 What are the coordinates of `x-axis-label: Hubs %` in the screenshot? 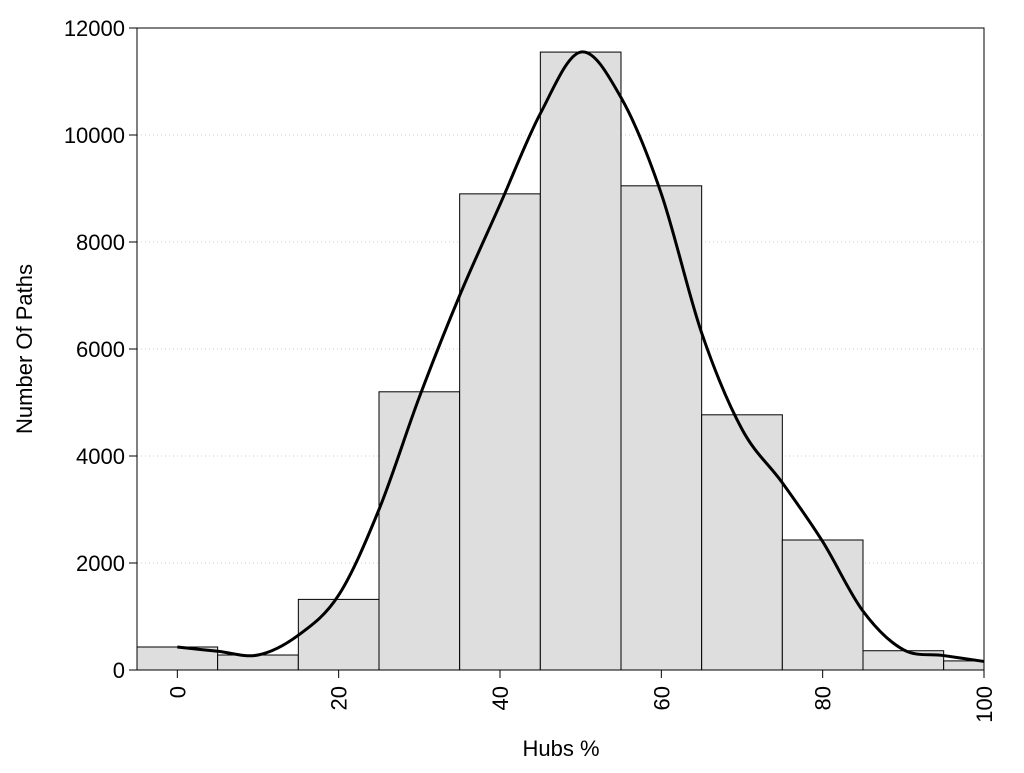 It's located at (560, 748).